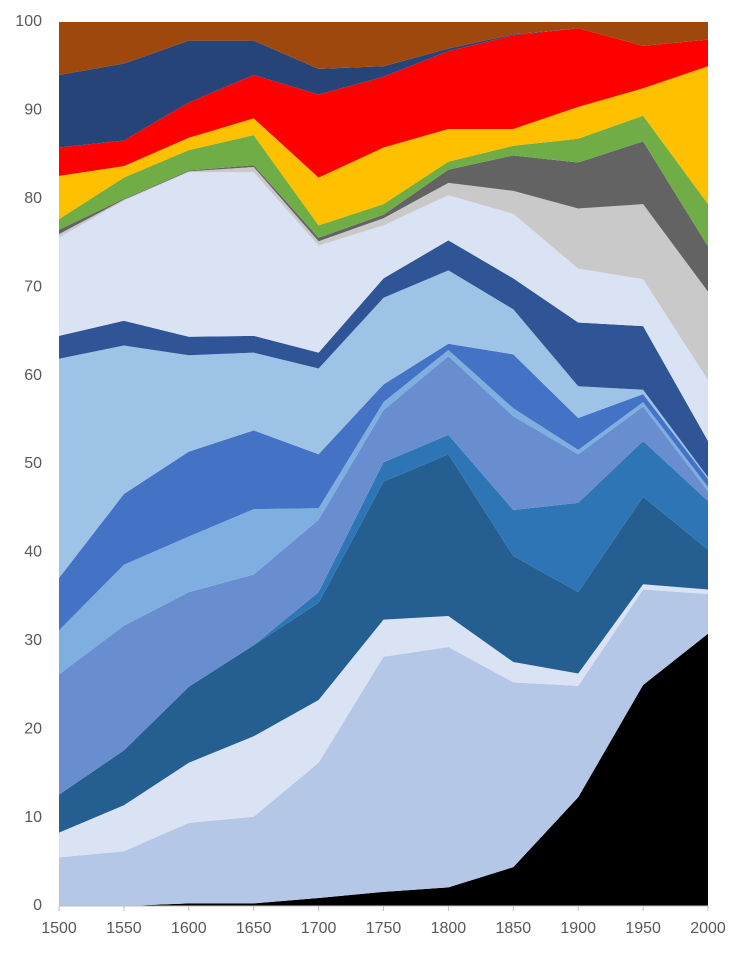 The image size is (749, 954). What do you see at coordinates (59, 928) in the screenshot?
I see `x-tick-label: 1500` at bounding box center [59, 928].